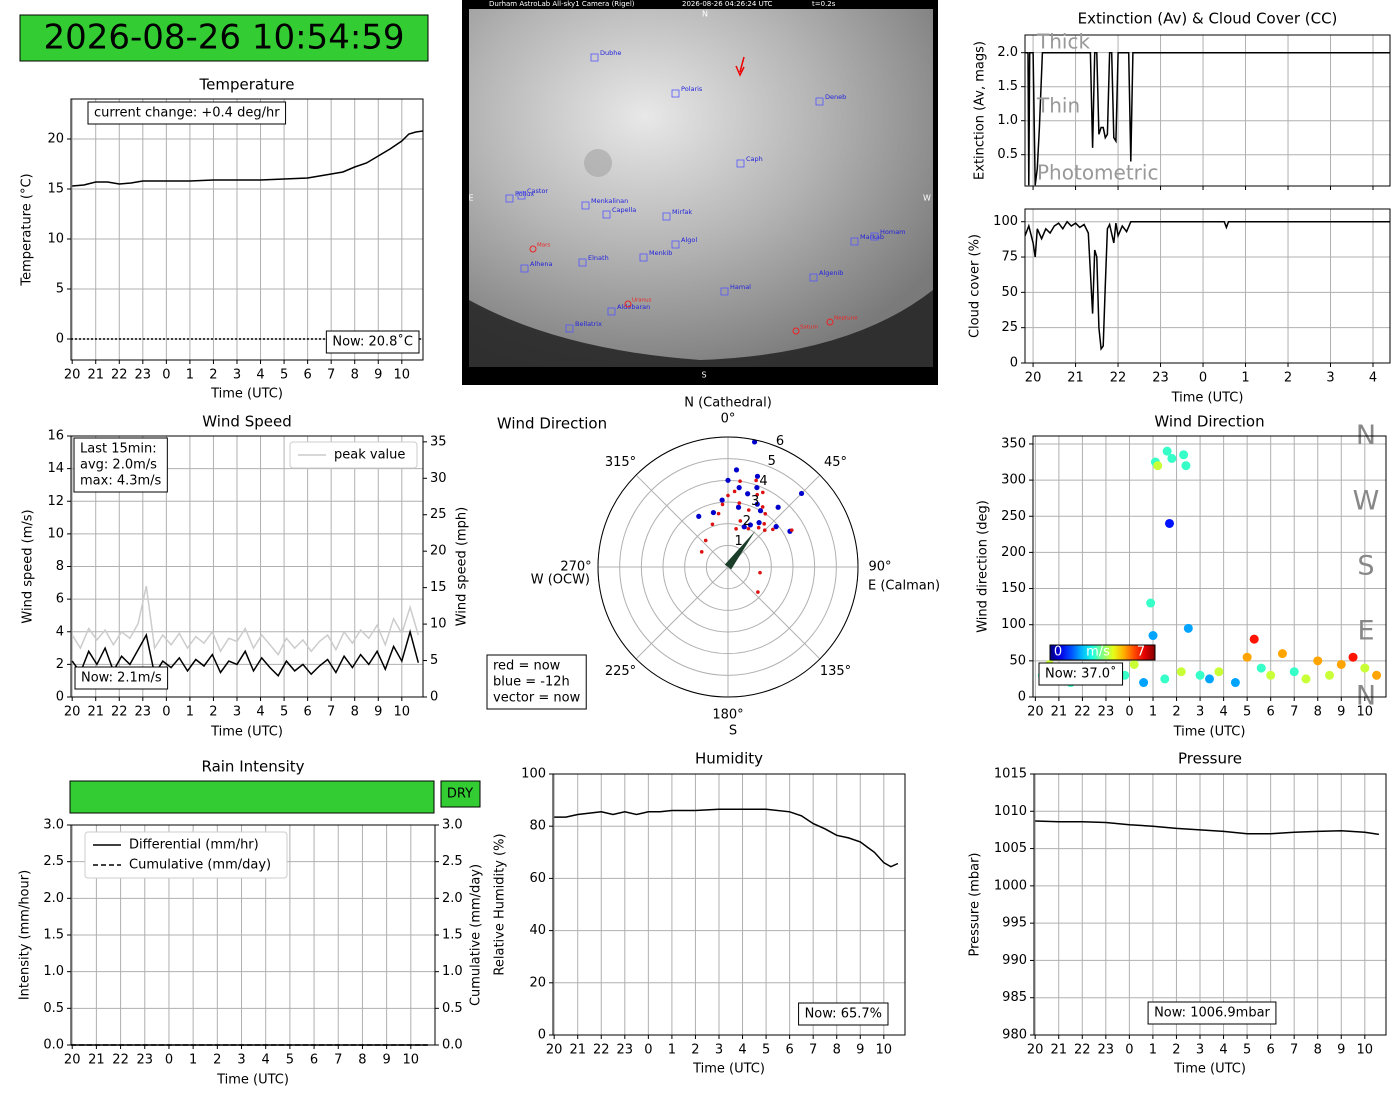 The image size is (1400, 1100). I want to click on direction-label: W (OCW), so click(560, 580).